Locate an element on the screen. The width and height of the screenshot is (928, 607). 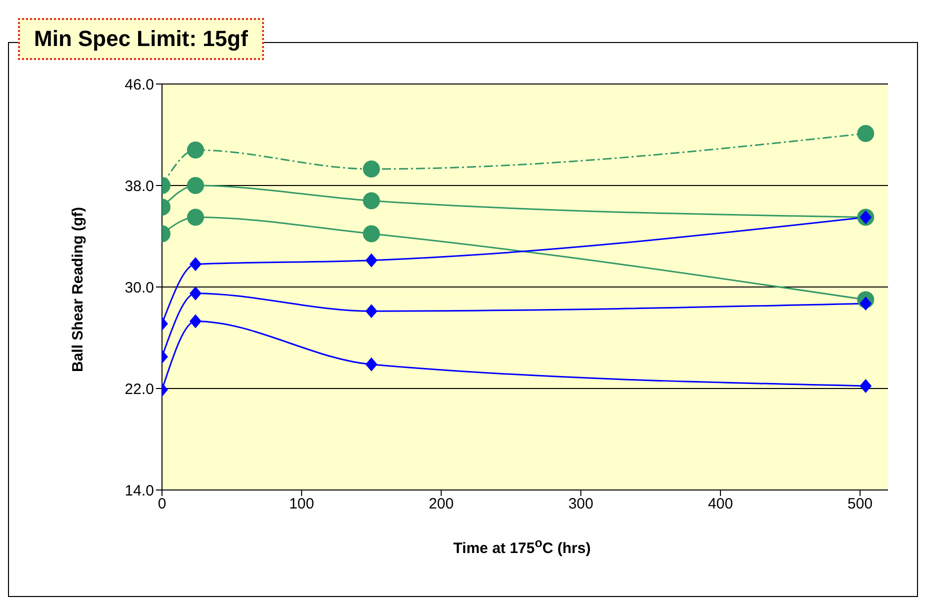
y-tick-label: 14.0 is located at coordinates (139, 491).